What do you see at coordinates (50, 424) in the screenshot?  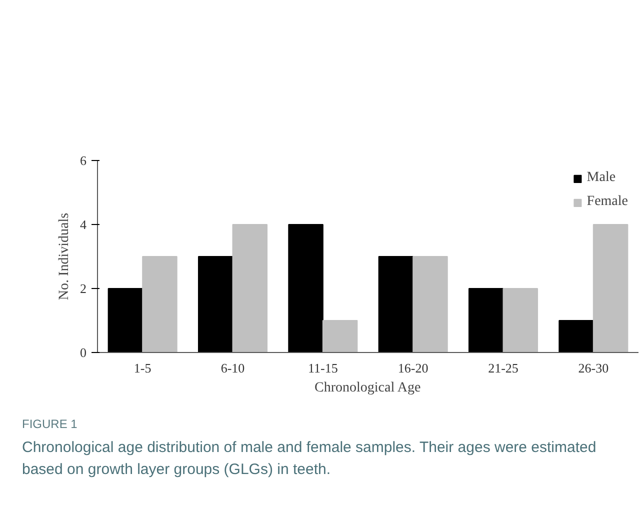 I see `caption: FIGURE 1` at bounding box center [50, 424].